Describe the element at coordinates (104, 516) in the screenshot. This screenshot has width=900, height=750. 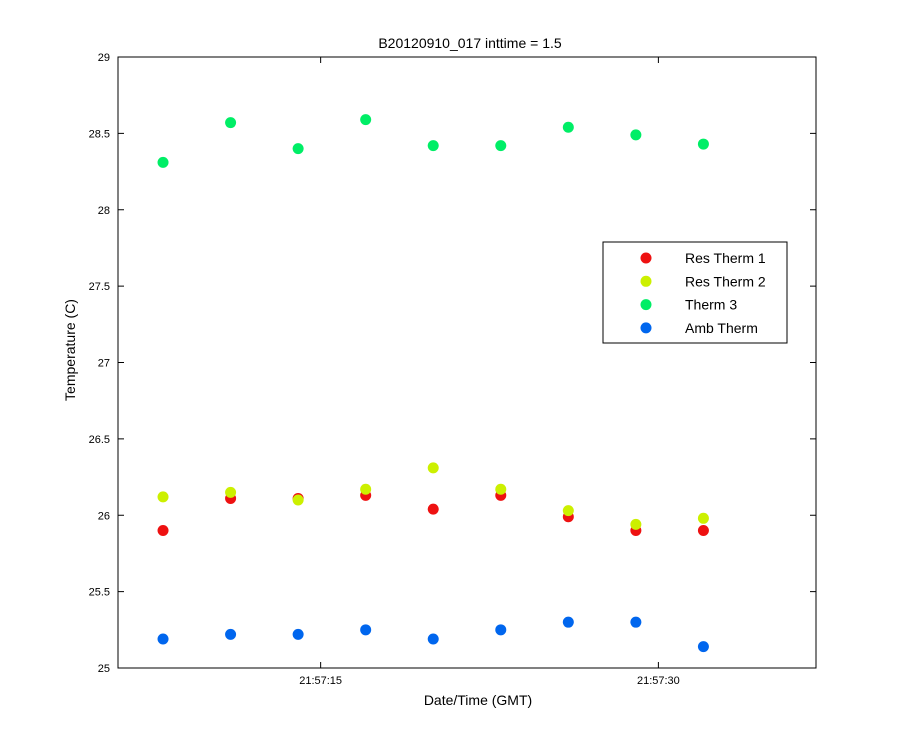
I see `y-tick-label: 26` at that location.